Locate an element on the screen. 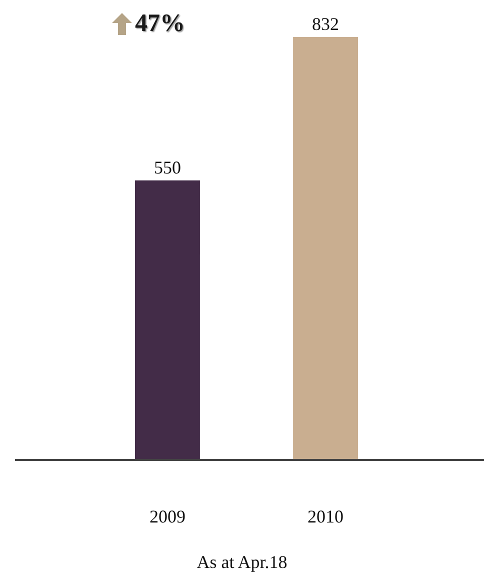 Image resolution: width=484 pixels, height=575 pixels. data-label: 550 is located at coordinates (167, 167).